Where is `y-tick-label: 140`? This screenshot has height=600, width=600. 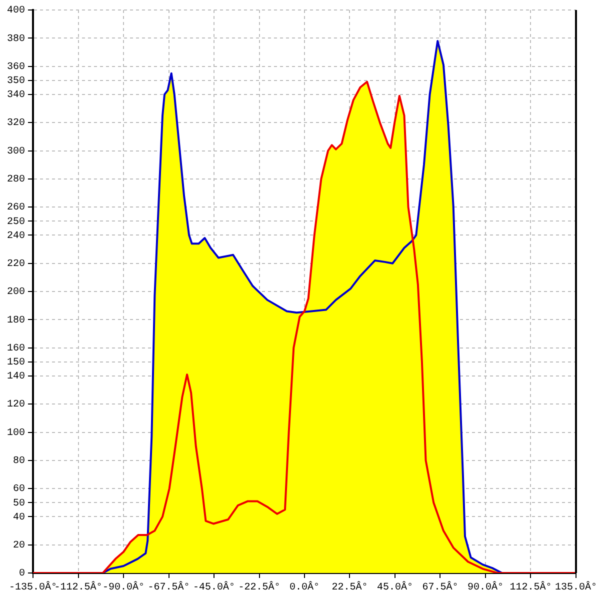 y-tick-label: 140 is located at coordinates (16, 377).